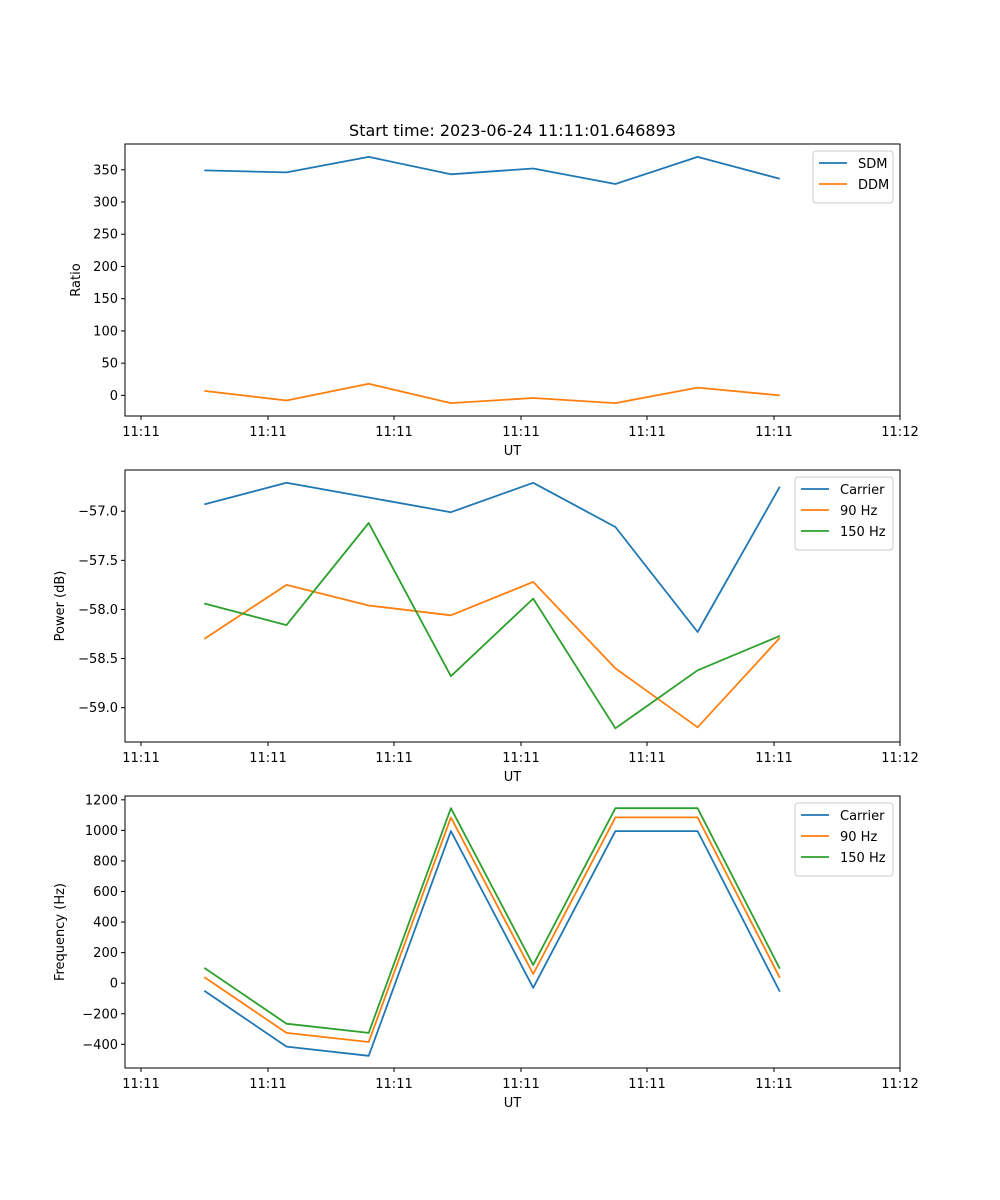 Image resolution: width=1000 pixels, height=1200 pixels. I want to click on y-tick-label: −59.0, so click(98, 708).